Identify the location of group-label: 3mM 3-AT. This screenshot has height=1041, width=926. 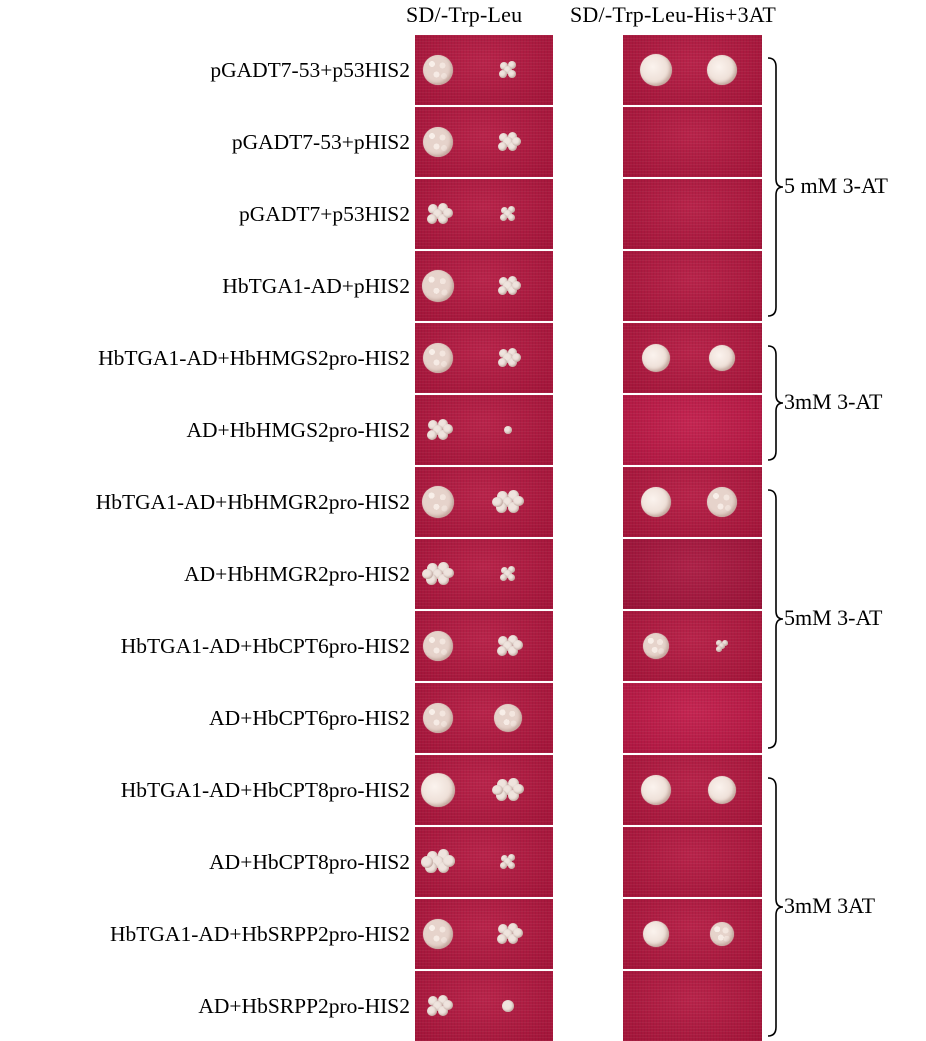
(833, 401).